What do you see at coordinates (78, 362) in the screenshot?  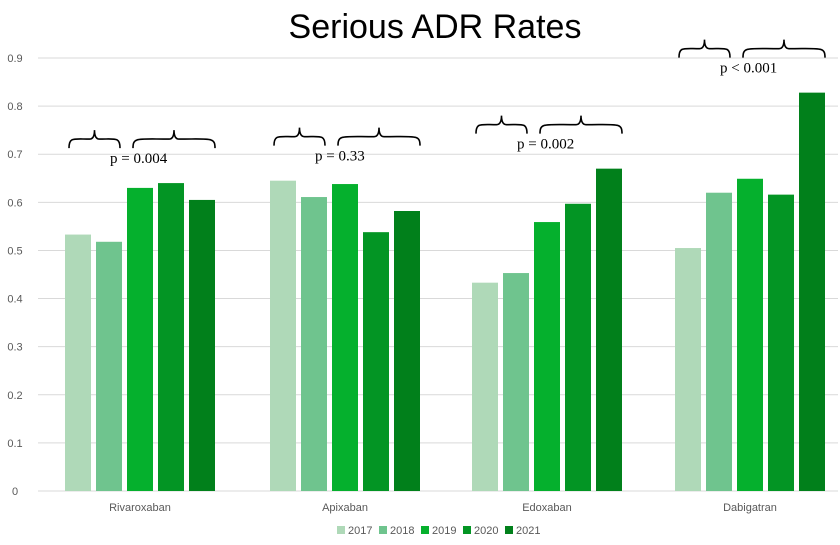 I see `bar-rivaroxaban-2017` at bounding box center [78, 362].